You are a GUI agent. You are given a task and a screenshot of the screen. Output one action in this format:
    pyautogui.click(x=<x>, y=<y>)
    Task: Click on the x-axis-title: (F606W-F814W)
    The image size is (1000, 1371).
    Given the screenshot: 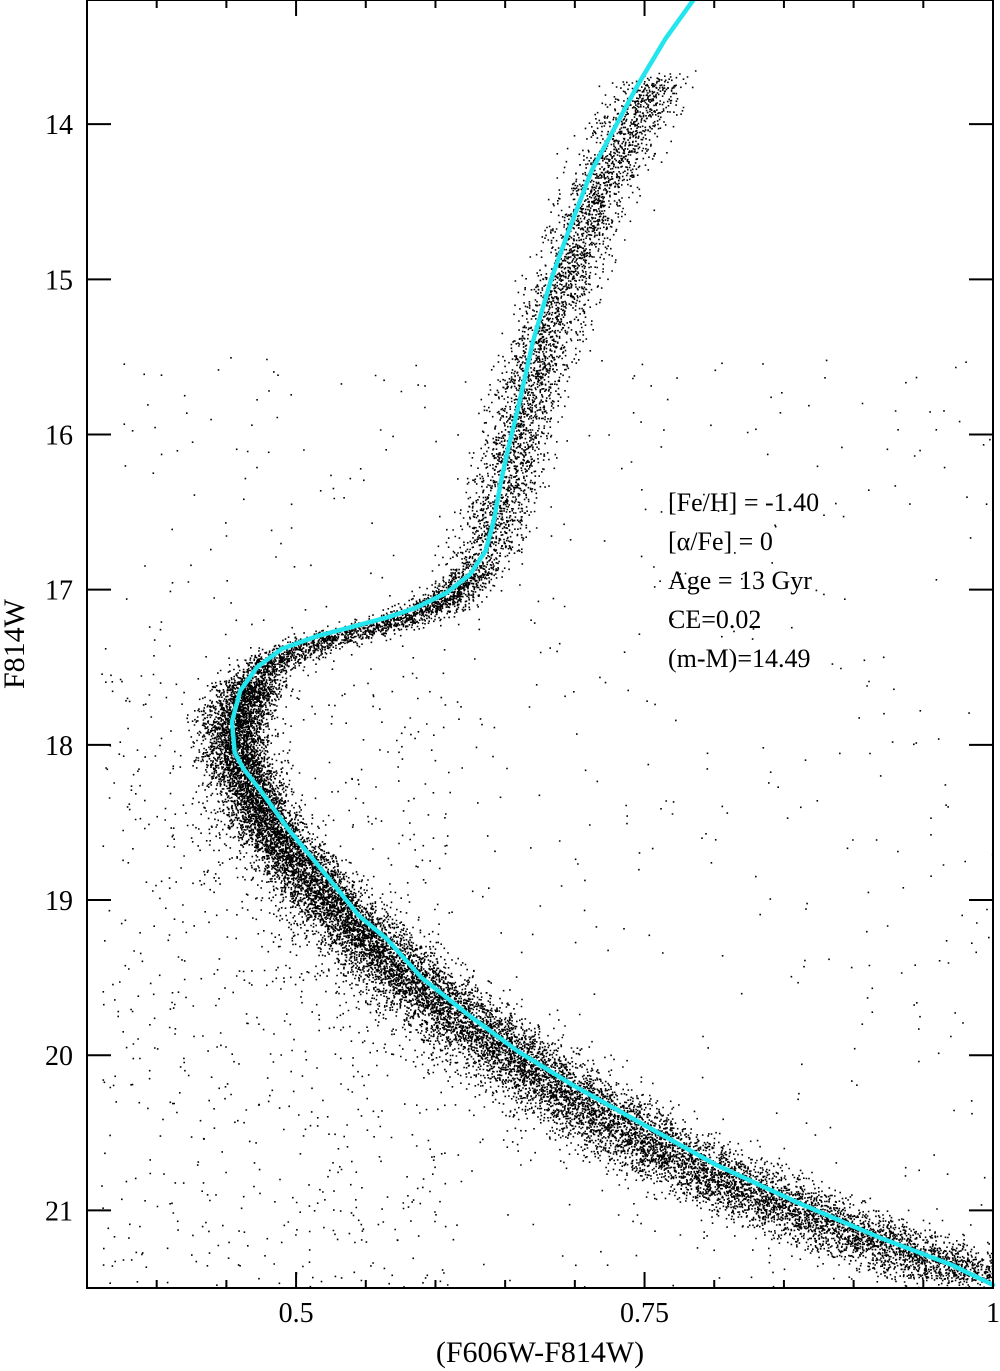 What is the action you would take?
    pyautogui.click(x=540, y=1352)
    